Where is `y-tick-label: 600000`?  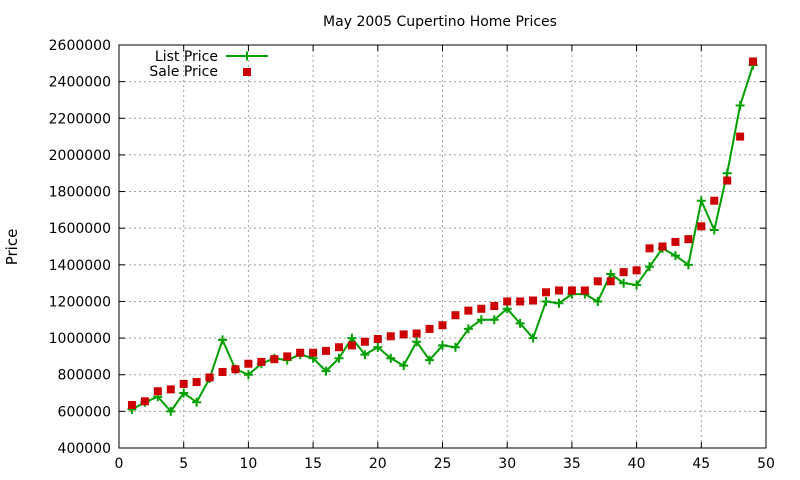 y-tick-label: 600000 is located at coordinates (84, 412).